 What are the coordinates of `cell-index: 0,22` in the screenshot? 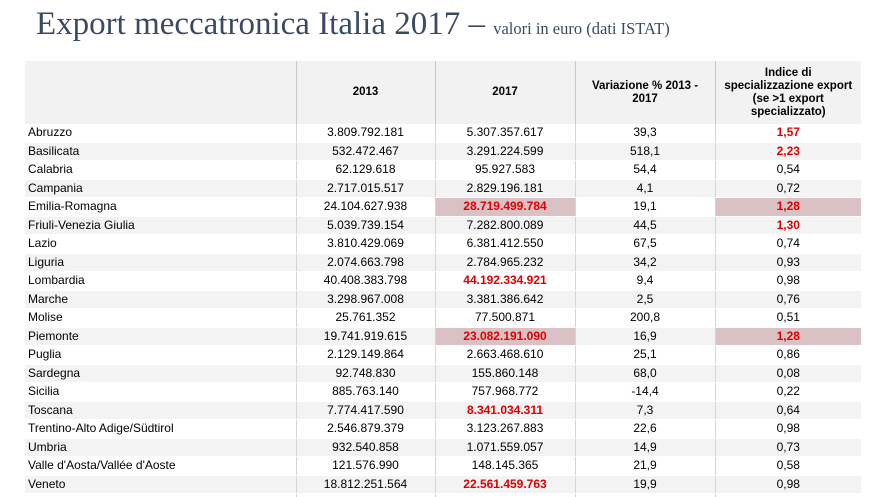 It's located at (788, 392).